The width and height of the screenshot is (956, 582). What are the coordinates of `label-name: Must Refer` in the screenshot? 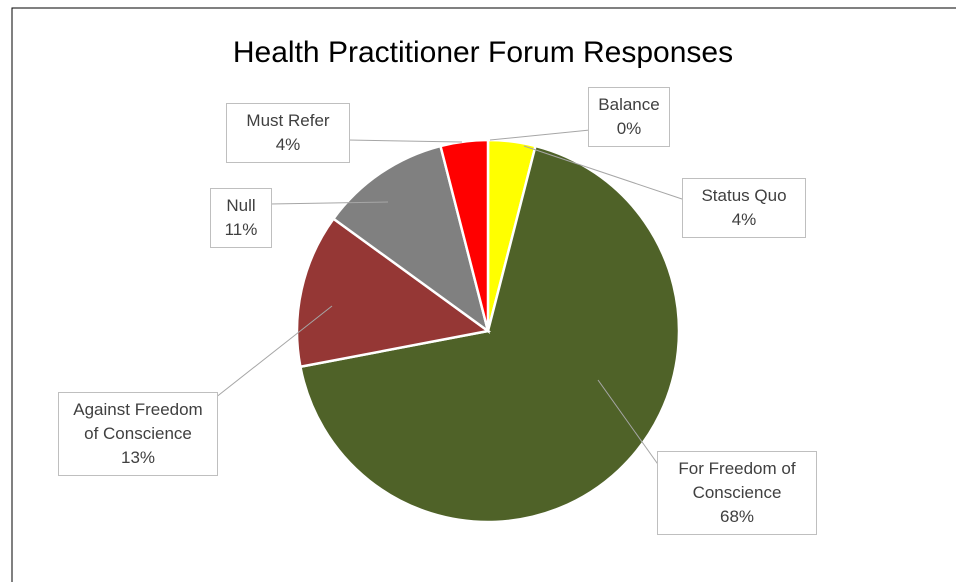 It's located at (288, 120).